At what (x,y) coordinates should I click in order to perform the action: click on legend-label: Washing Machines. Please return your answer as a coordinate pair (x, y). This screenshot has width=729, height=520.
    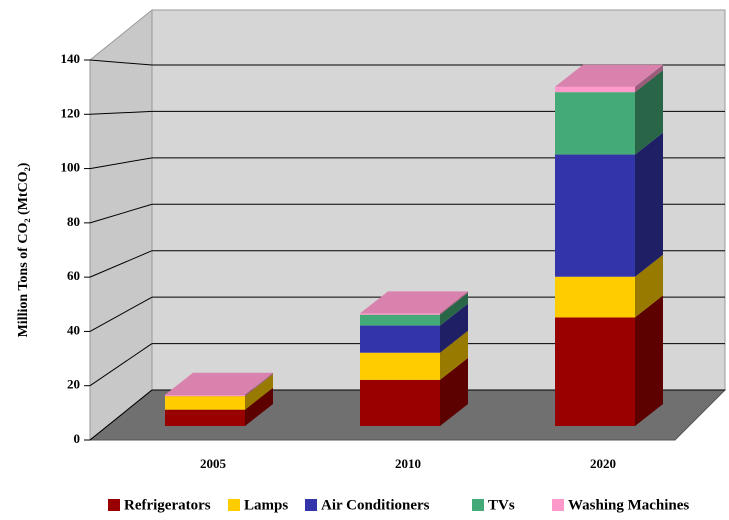
    Looking at the image, I should click on (628, 505).